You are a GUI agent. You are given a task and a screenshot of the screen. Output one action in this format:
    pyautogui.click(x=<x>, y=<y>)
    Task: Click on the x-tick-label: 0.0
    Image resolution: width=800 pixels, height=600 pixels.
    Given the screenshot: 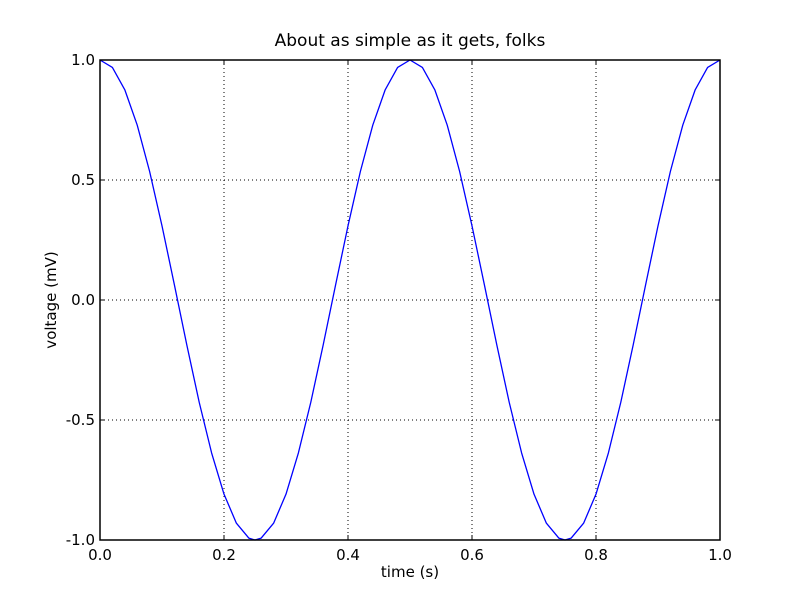 What is the action you would take?
    pyautogui.click(x=100, y=555)
    